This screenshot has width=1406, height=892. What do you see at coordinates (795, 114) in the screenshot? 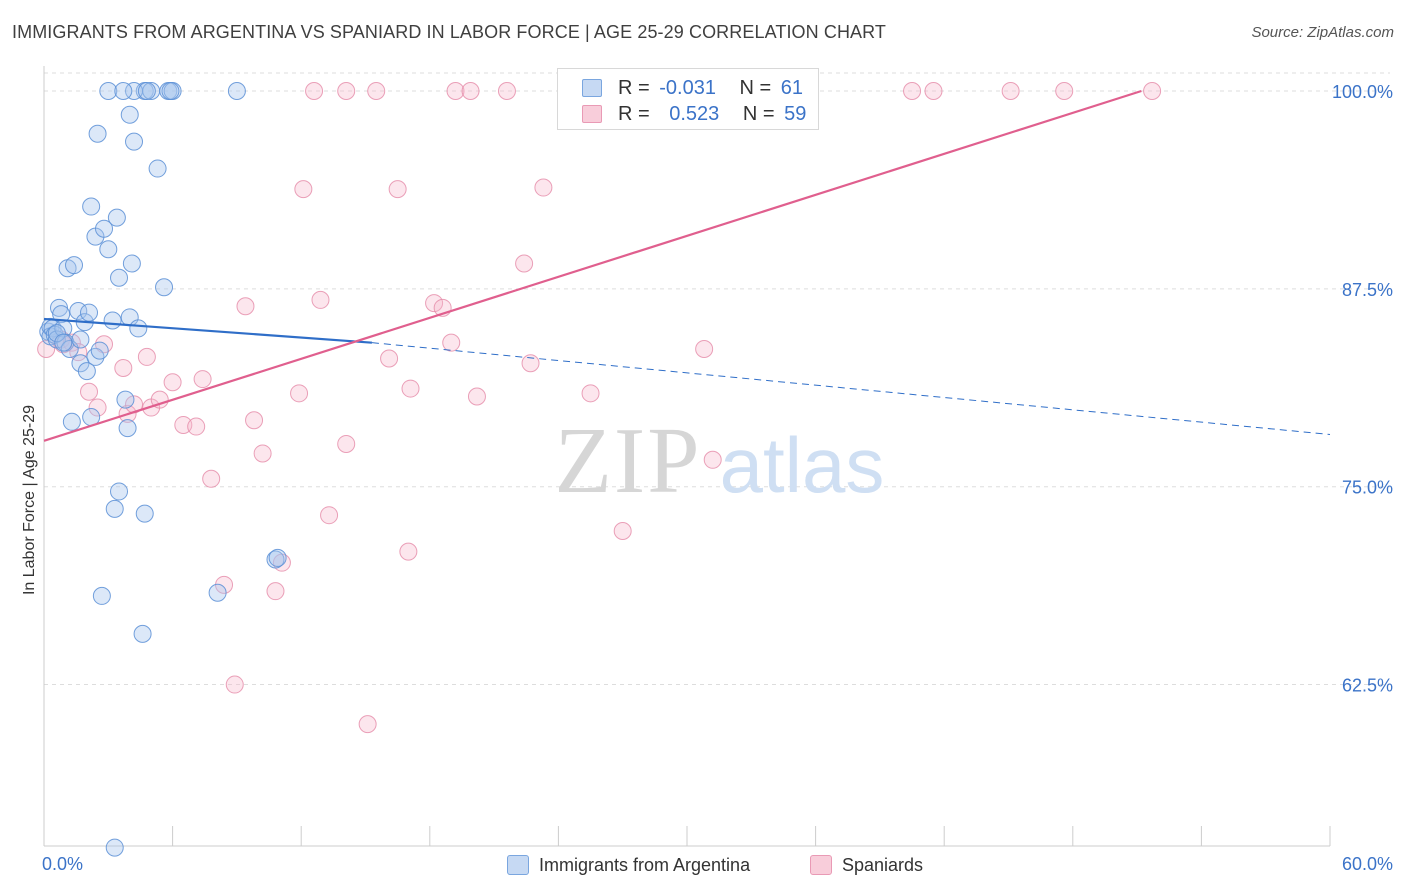
I see `legend-n-value: 59` at bounding box center [795, 114].